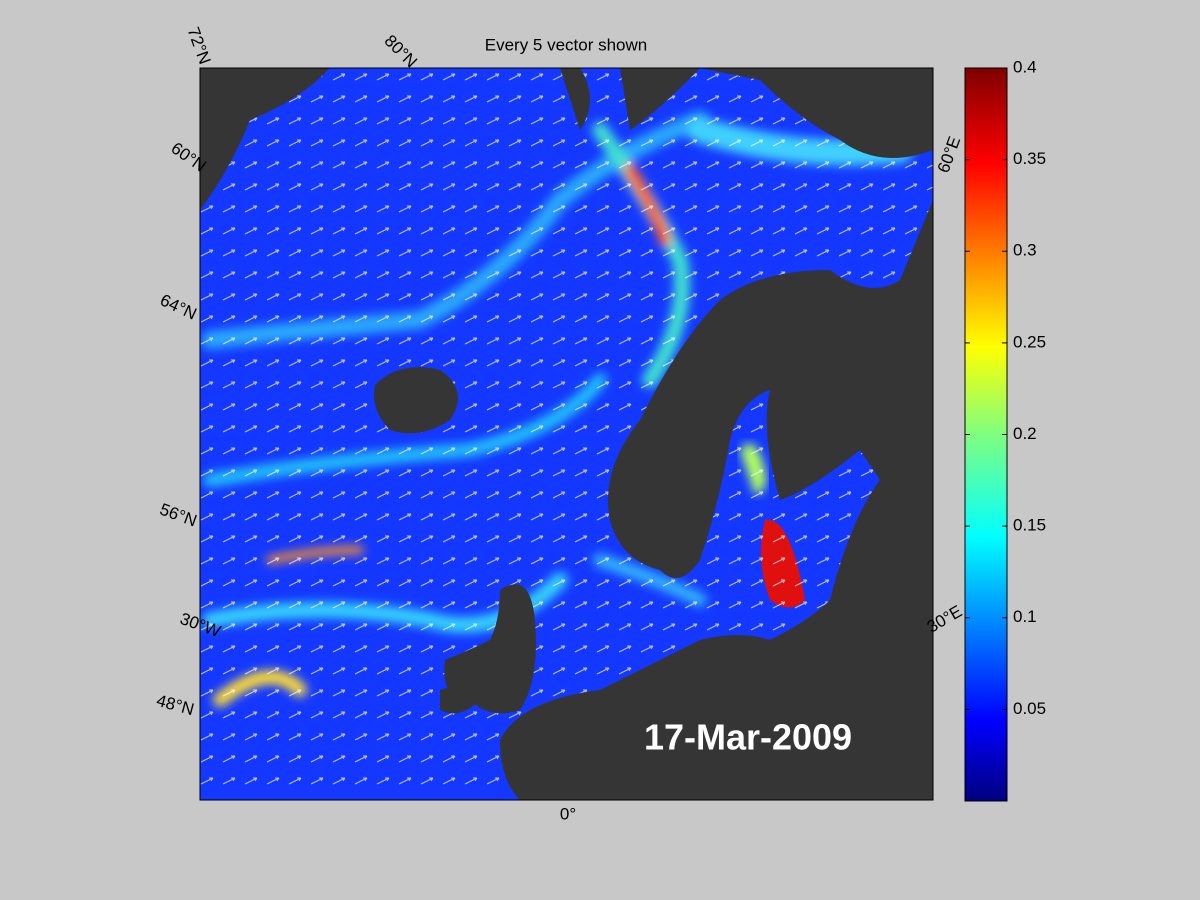 The image size is (1200, 900). I want to click on colorbar-tick-label: 0.35, so click(1029, 158).